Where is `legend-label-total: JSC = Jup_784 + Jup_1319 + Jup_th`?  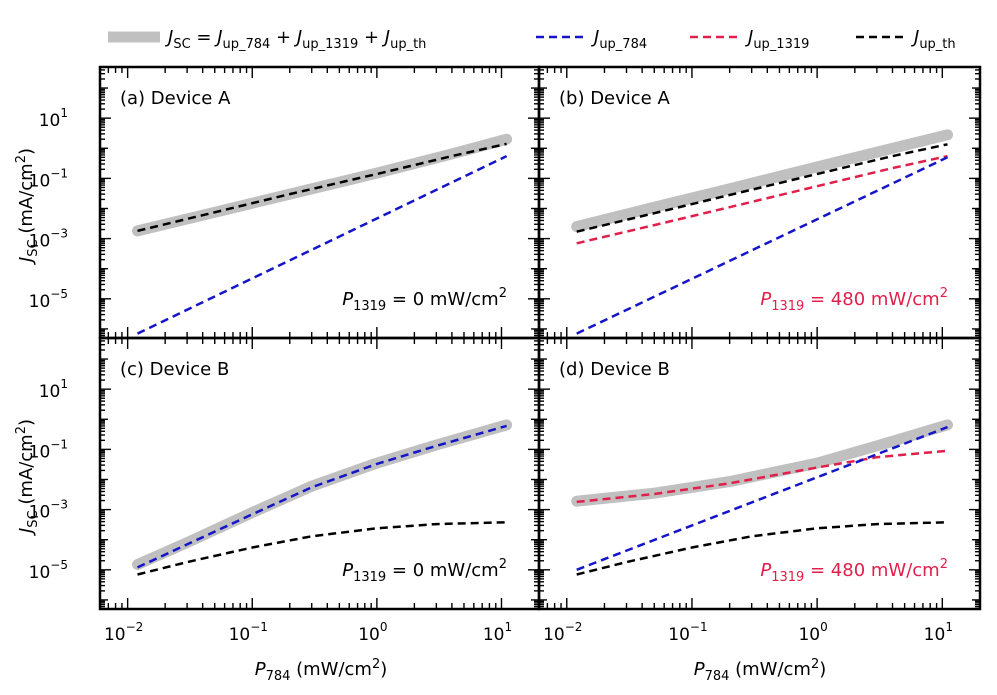 legend-label-total: JSC = Jup_784 + Jup_1319 + Jup_th is located at coordinates (295, 39).